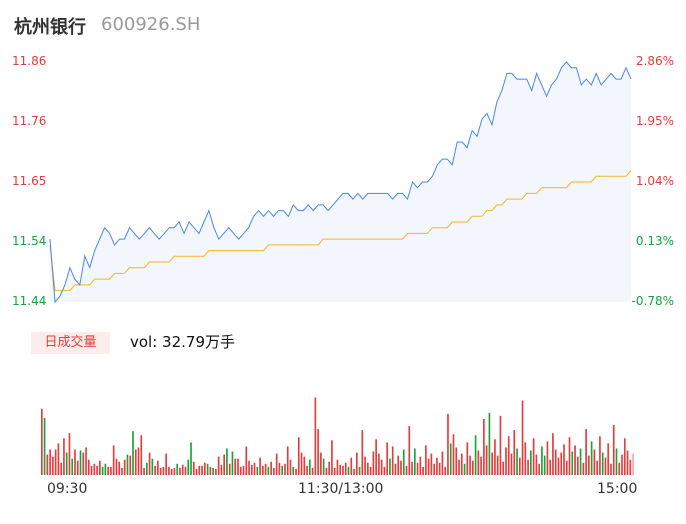 This screenshot has height=524, width=686. Describe the element at coordinates (182, 342) in the screenshot. I see `volume-readout: vol: 32.79万手` at that location.